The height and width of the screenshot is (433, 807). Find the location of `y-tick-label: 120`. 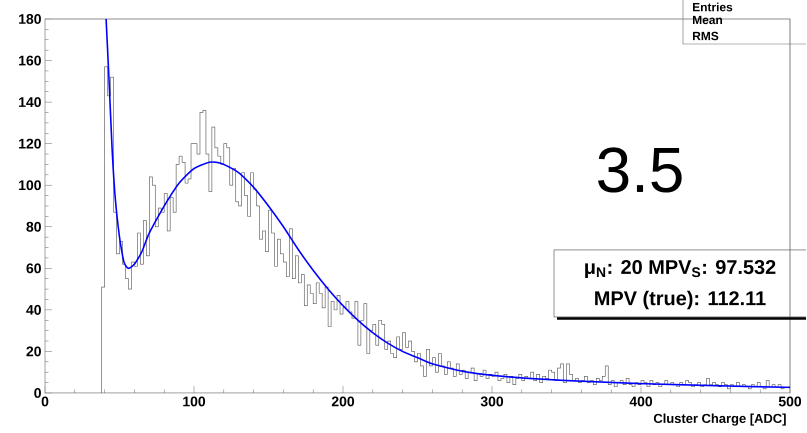

y-tick-label: 120 is located at coordinates (30, 143).